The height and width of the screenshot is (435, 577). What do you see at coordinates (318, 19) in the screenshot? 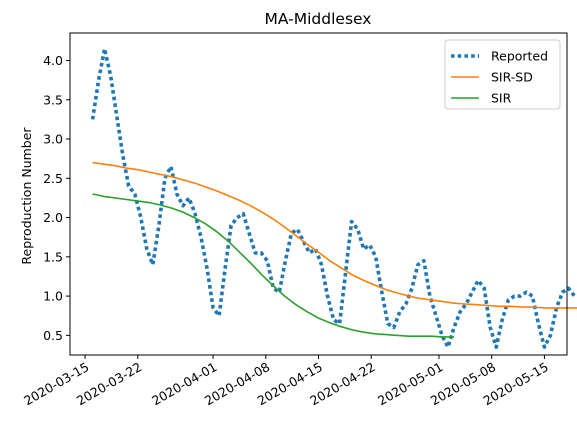
I see `chart-title: MA-Middlesex` at bounding box center [318, 19].